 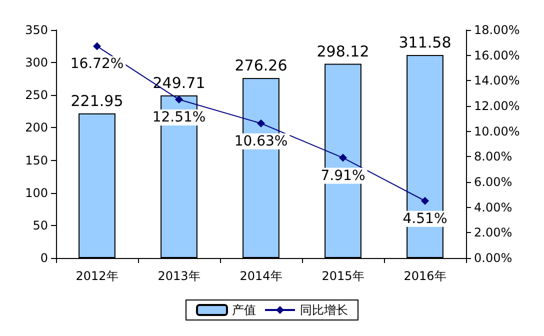 I want to click on data-label: 276.26, so click(x=261, y=65).